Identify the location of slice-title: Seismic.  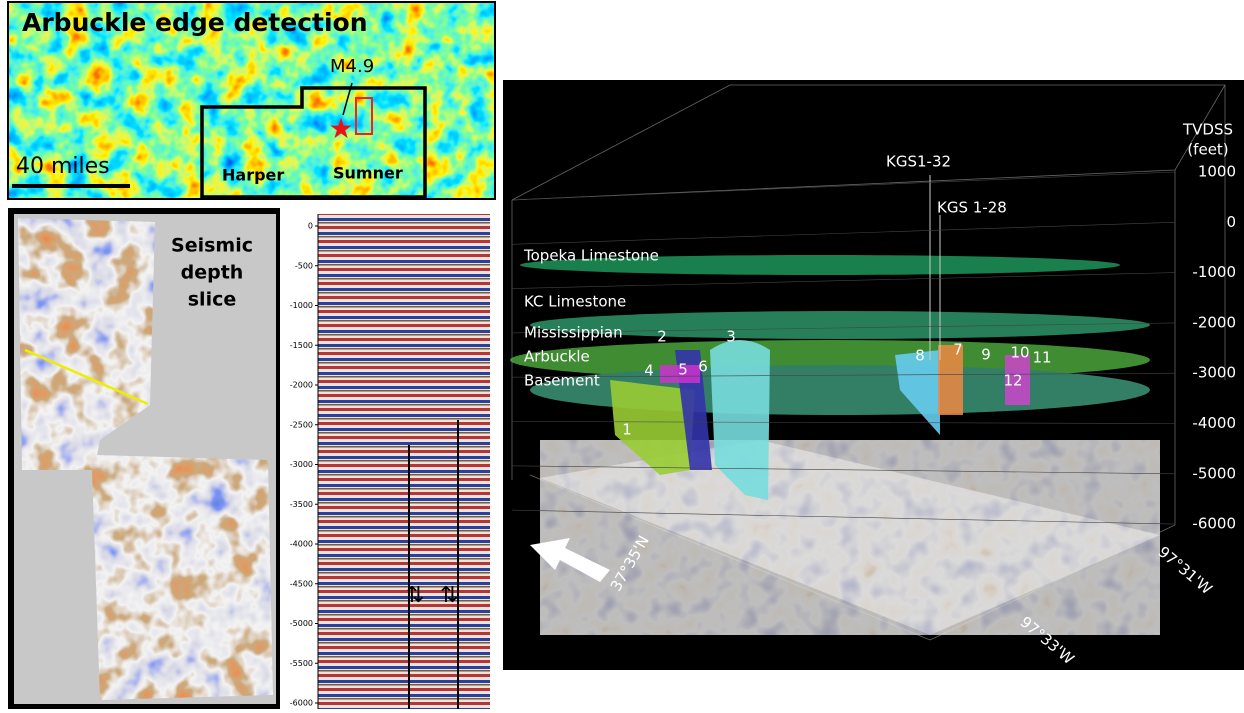
(212, 246).